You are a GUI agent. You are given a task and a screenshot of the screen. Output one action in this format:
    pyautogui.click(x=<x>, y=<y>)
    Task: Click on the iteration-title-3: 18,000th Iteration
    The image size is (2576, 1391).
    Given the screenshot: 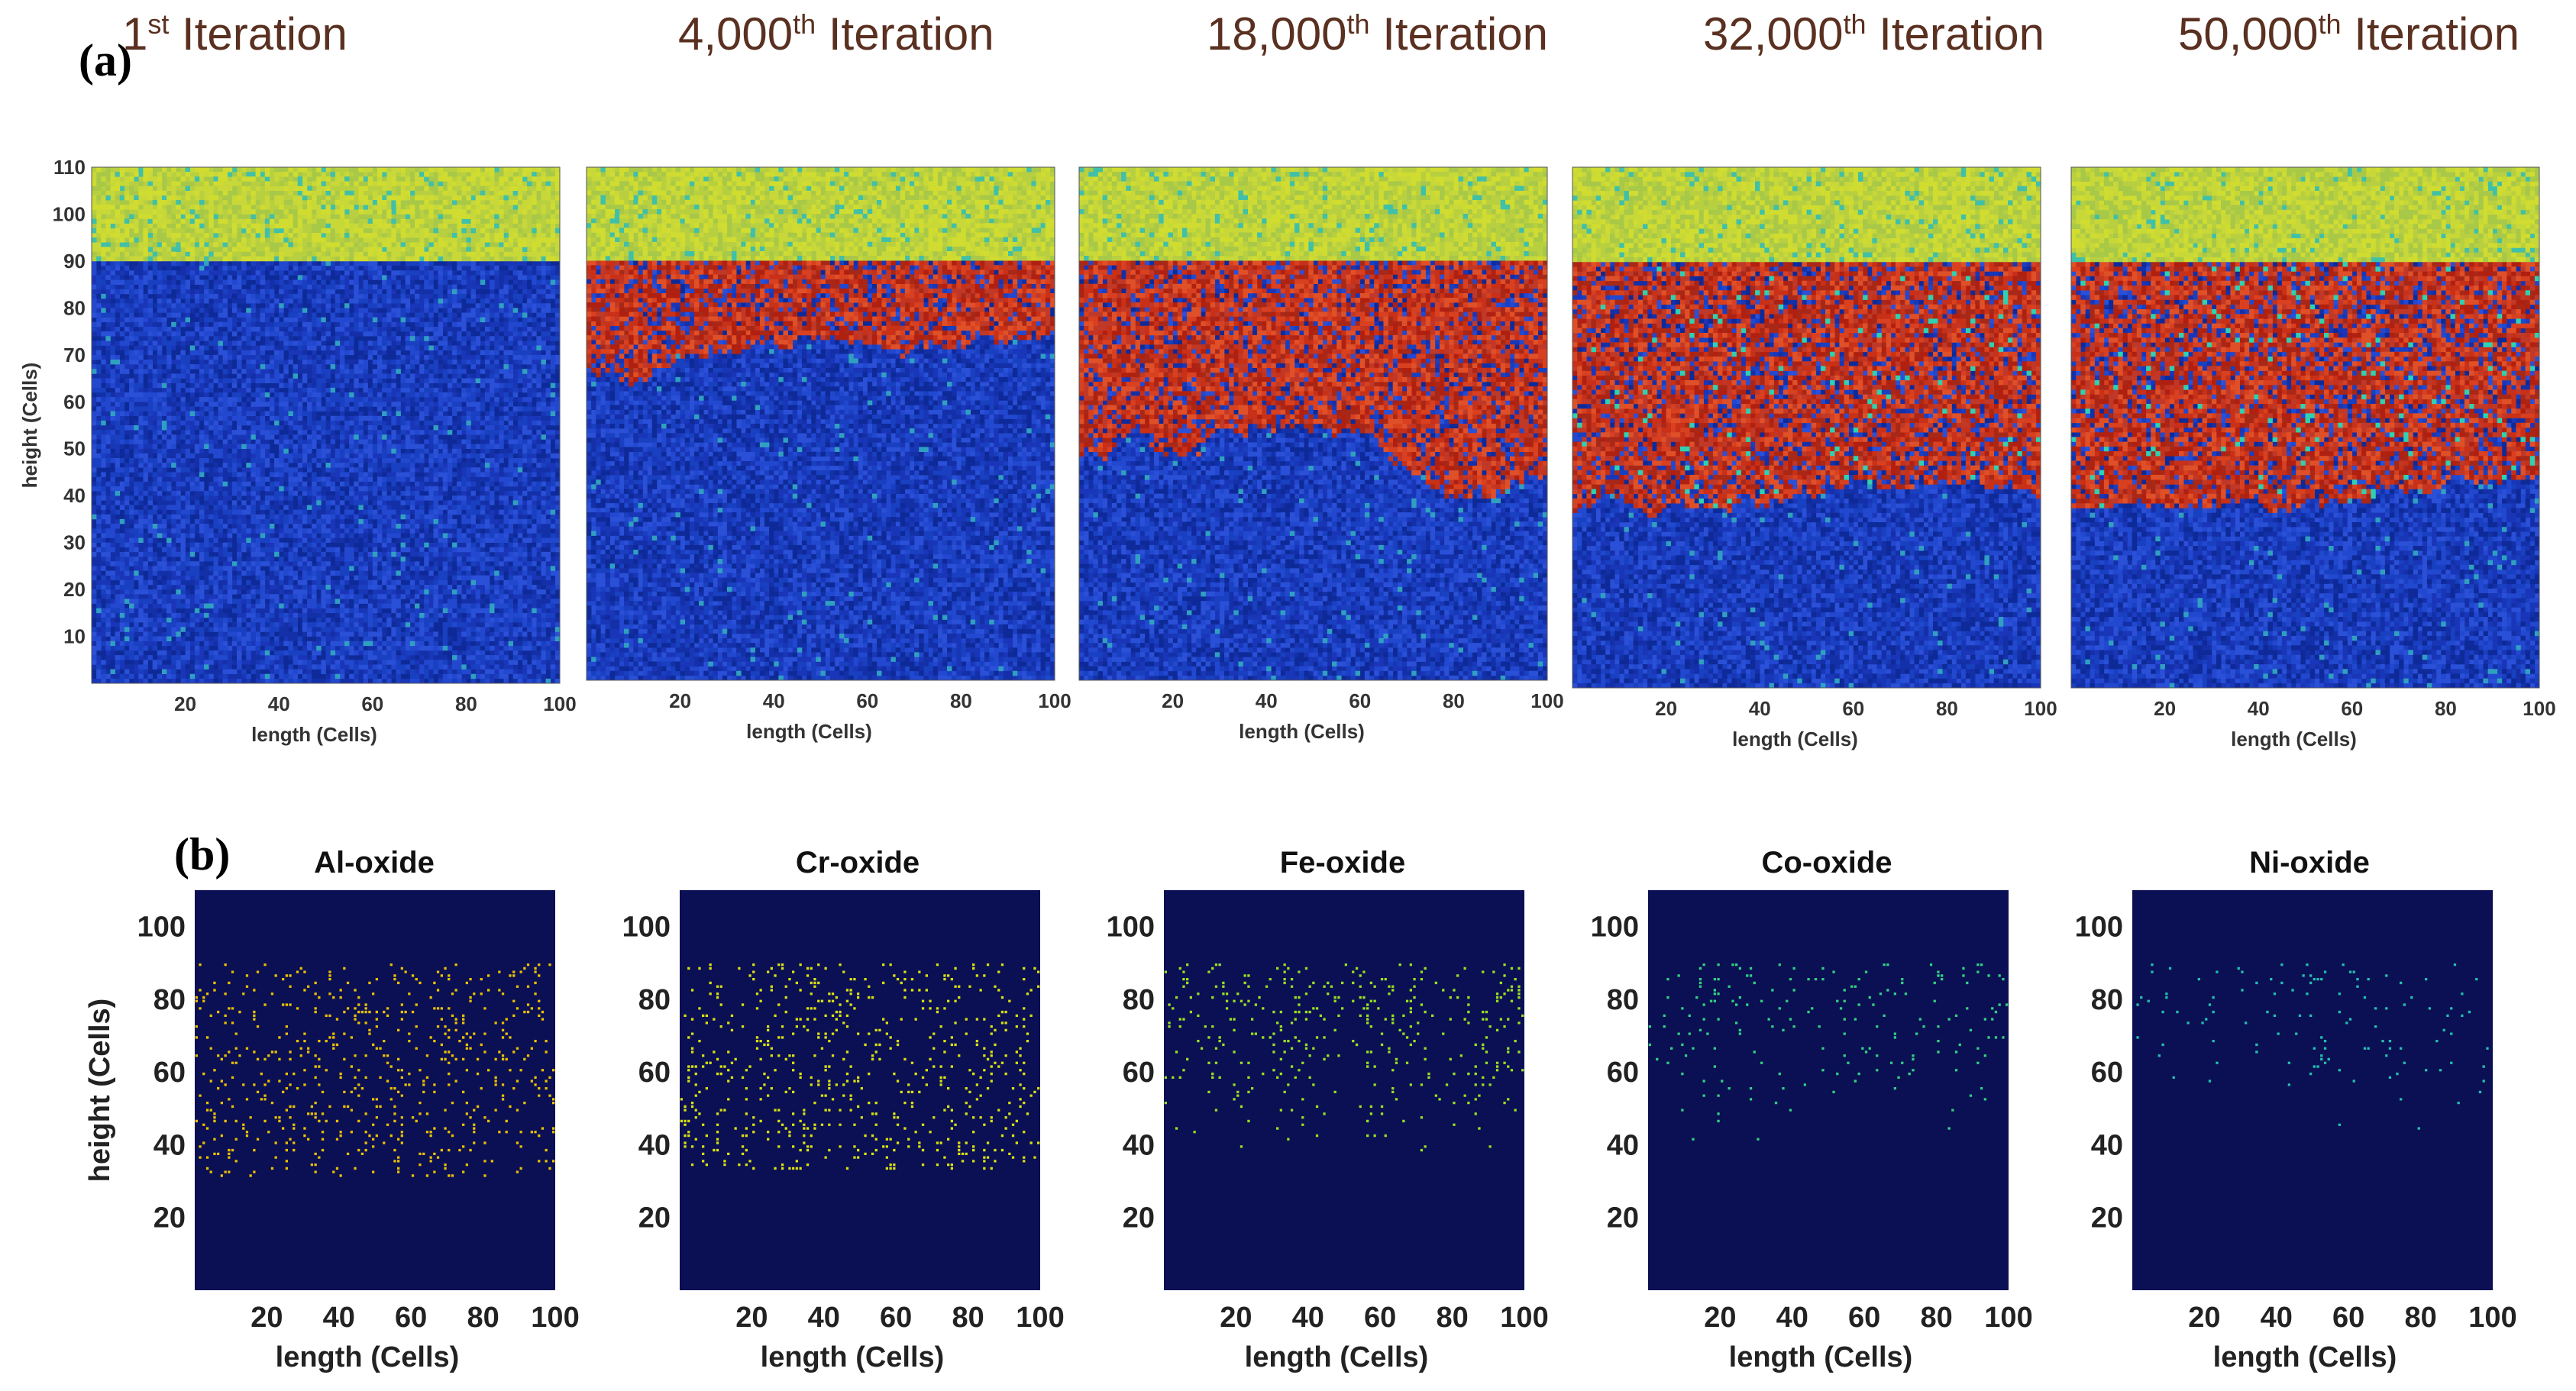 What is the action you would take?
    pyautogui.click(x=1377, y=34)
    